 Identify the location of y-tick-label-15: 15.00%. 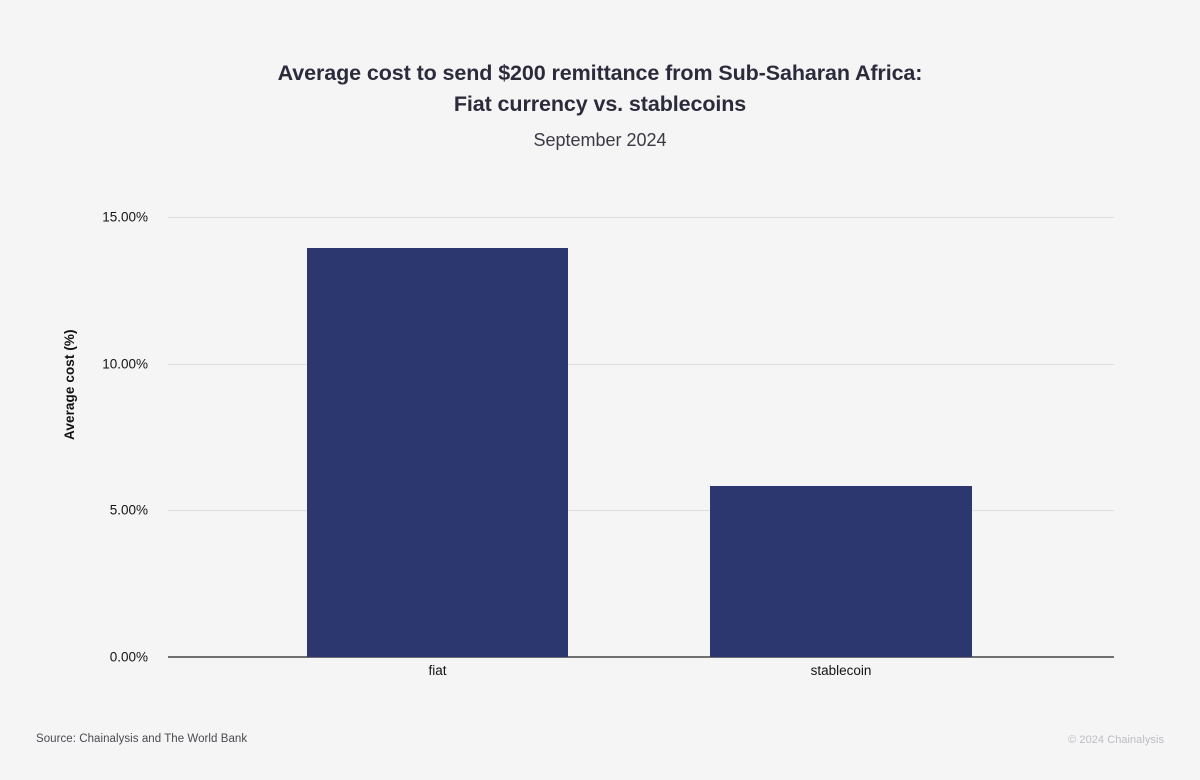
(125, 217).